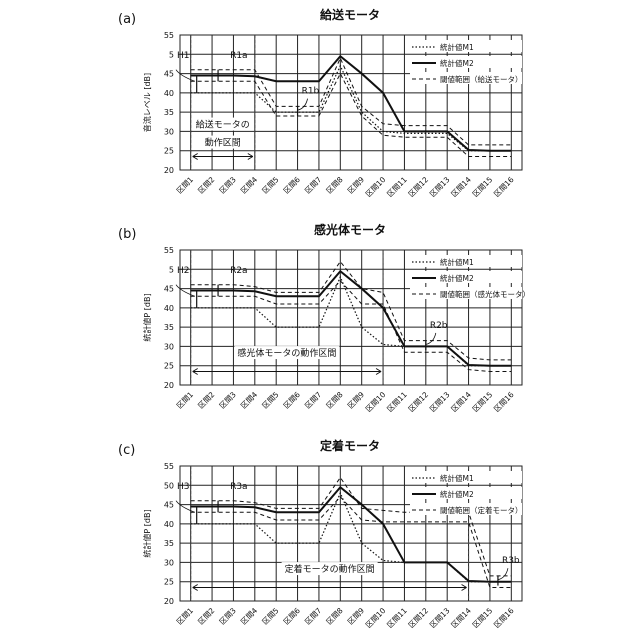 Image resolution: width=640 pixels, height=644 pixels. What do you see at coordinates (183, 487) in the screenshot?
I see `h-annotation: H3` at bounding box center [183, 487].